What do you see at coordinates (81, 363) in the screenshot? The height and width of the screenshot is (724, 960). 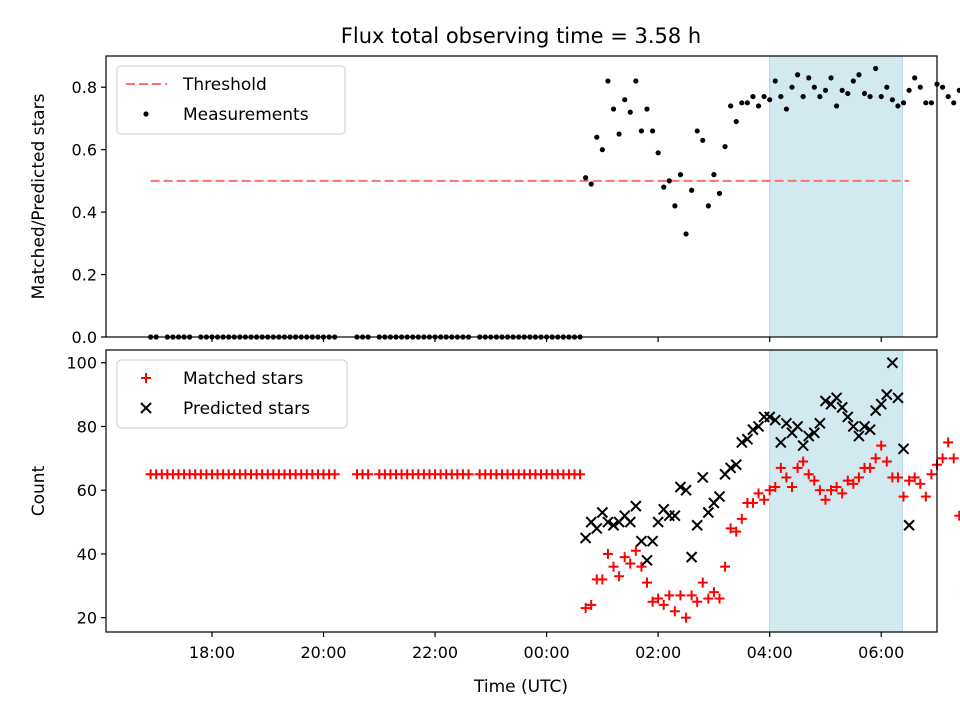 I see `count-y-tick-label-4: 100` at bounding box center [81, 363].